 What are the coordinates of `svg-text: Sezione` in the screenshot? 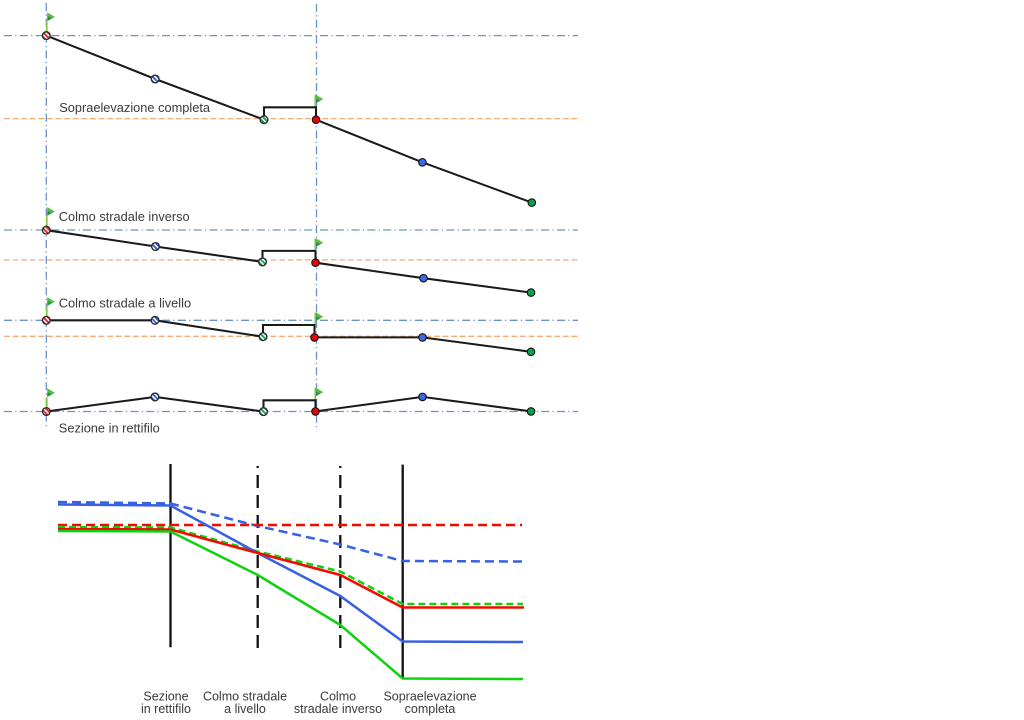 It's located at (165, 697).